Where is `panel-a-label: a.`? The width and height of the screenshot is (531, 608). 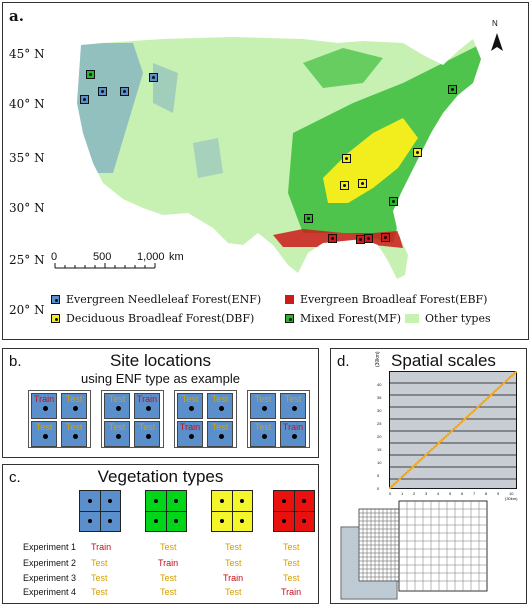 panel-a-label: a. is located at coordinates (16, 16).